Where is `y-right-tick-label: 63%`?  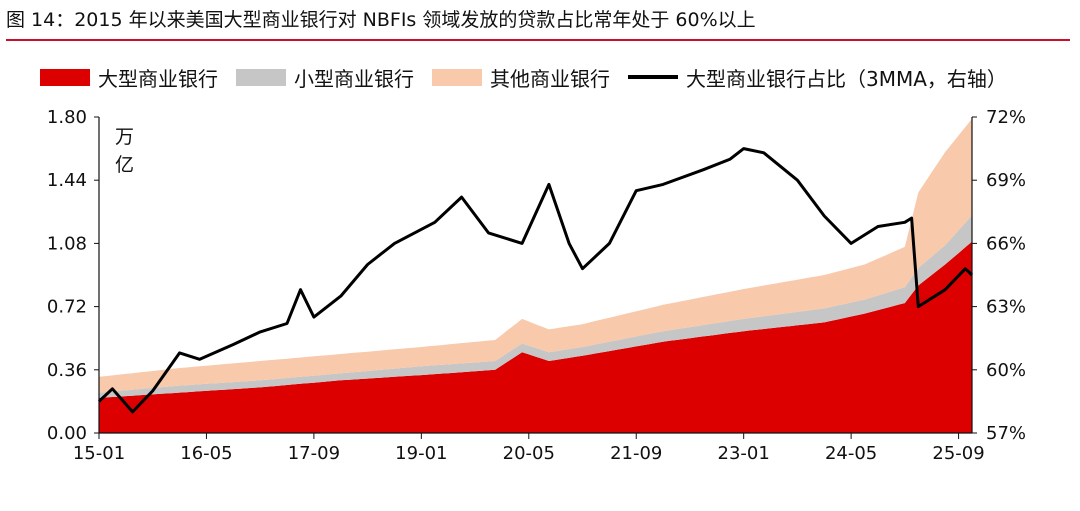
y-right-tick-label: 63% is located at coordinates (1006, 307).